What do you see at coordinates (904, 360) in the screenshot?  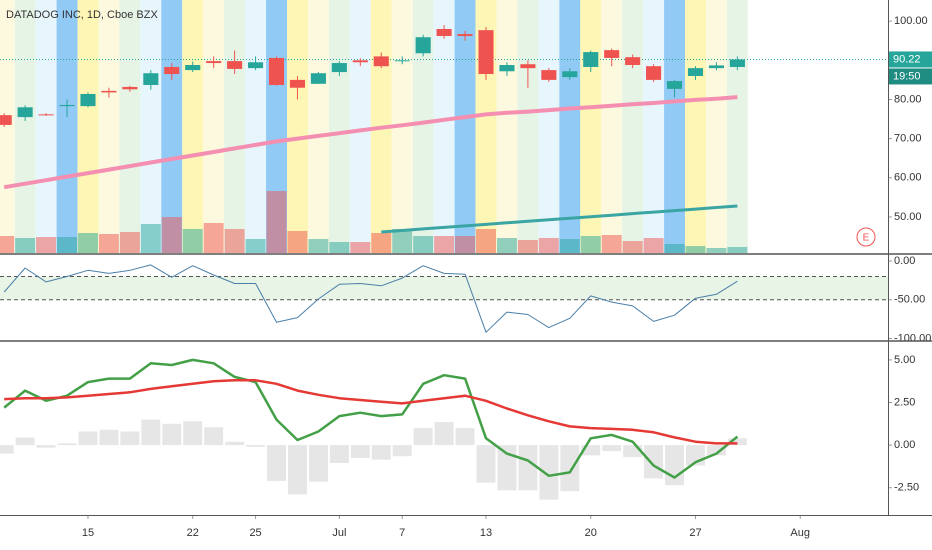 I see `y-tick-label: 5.00` at bounding box center [904, 360].